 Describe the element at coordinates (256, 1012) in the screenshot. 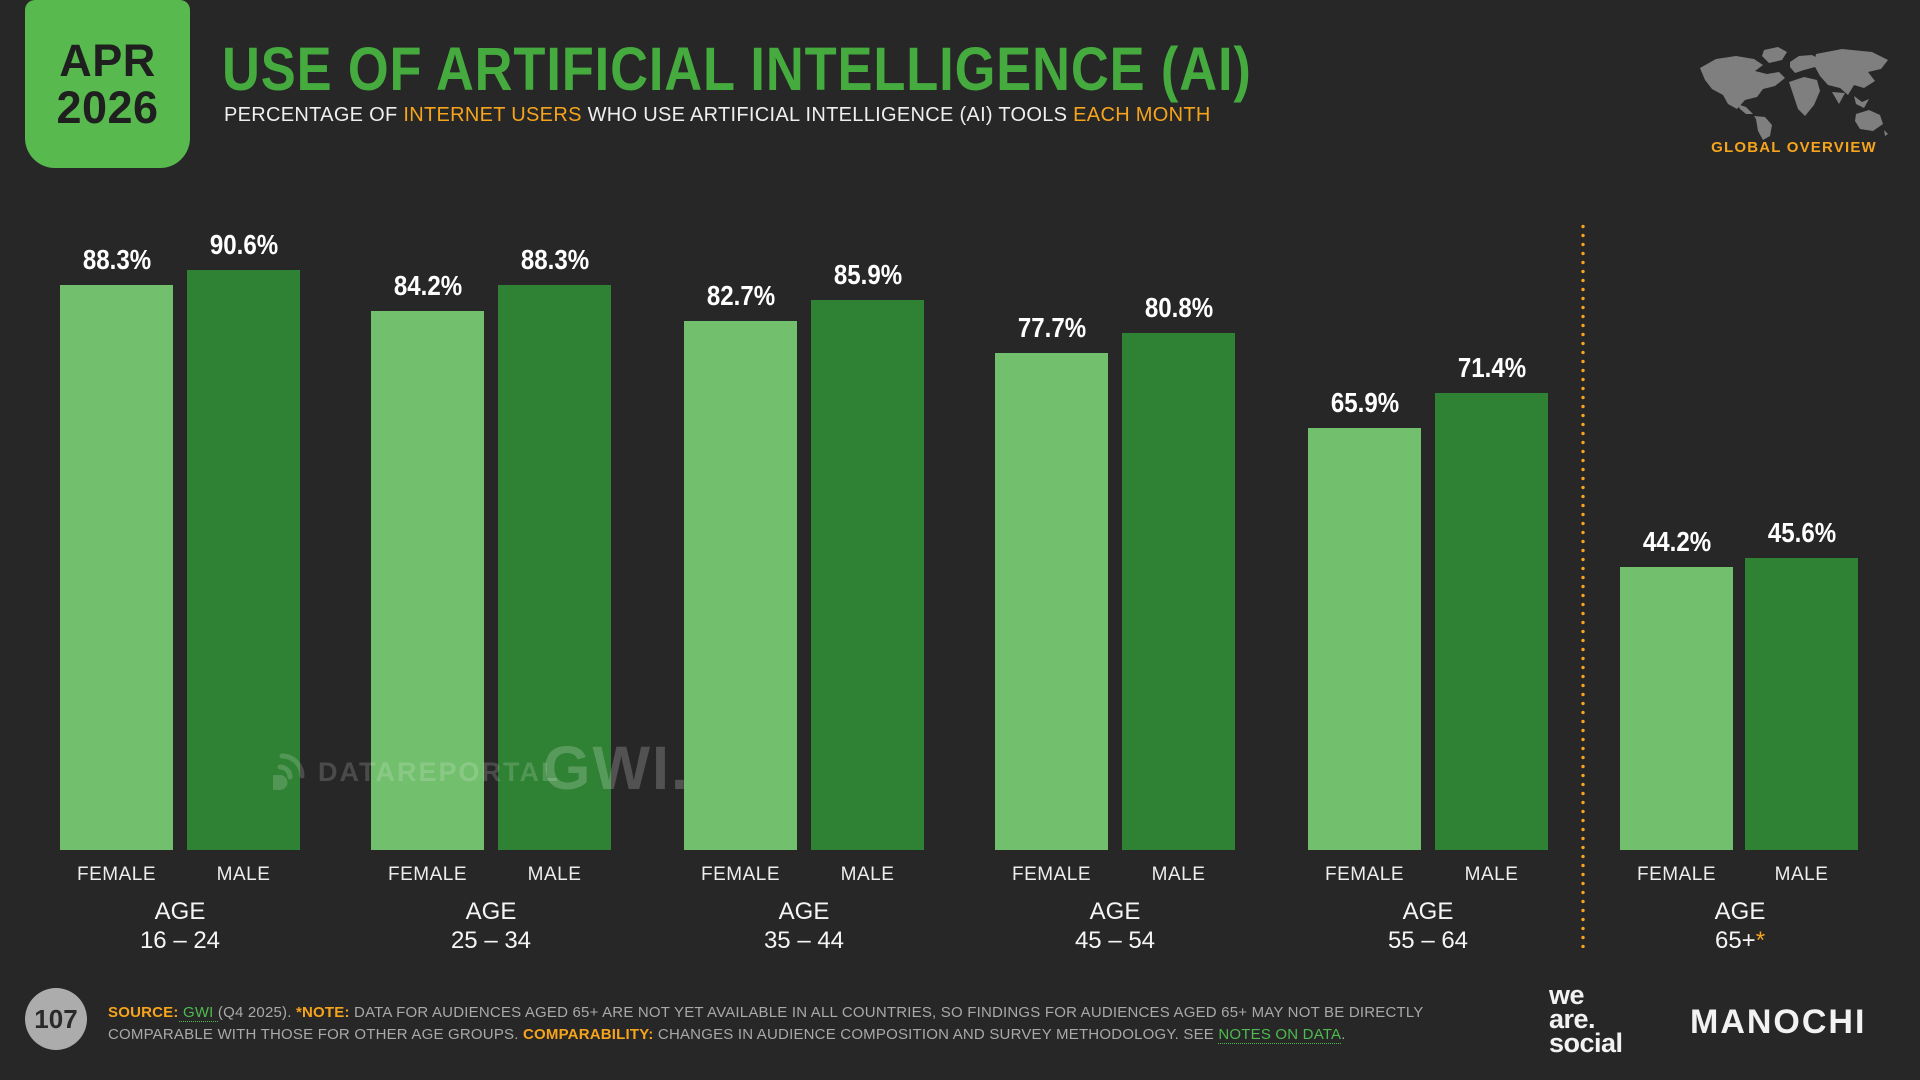

I see `source-rest: (Q4 2025).` at that location.